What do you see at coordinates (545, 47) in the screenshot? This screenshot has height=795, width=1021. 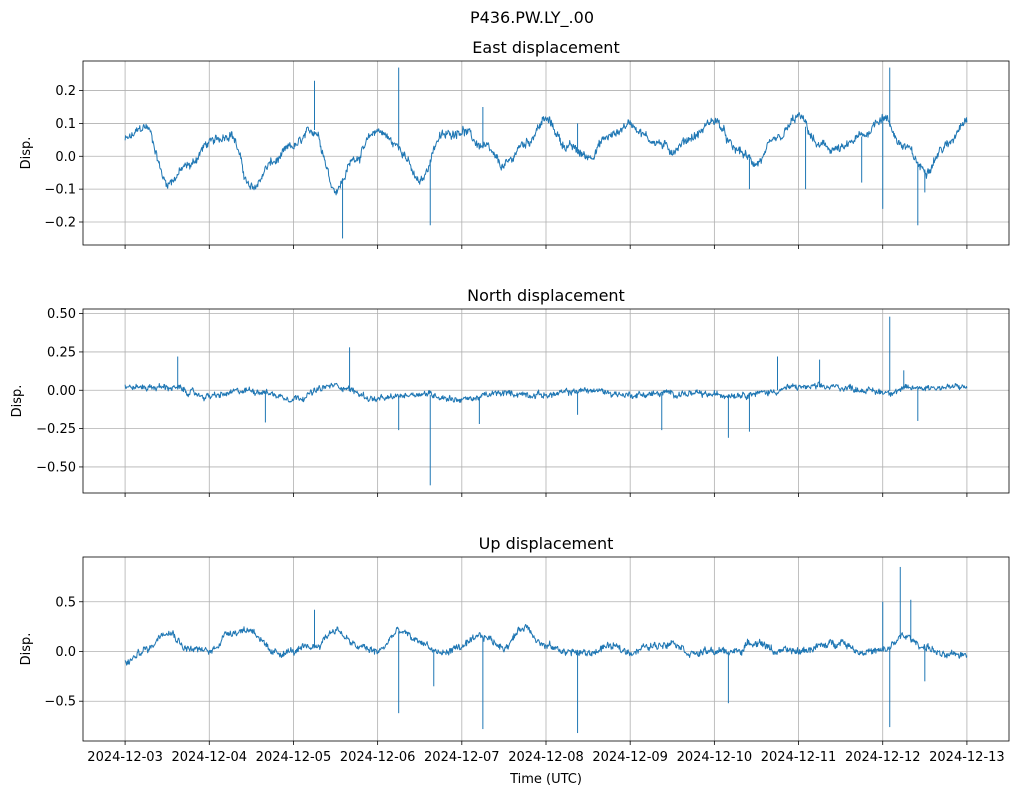 I see `panel-title: East displacement` at bounding box center [545, 47].